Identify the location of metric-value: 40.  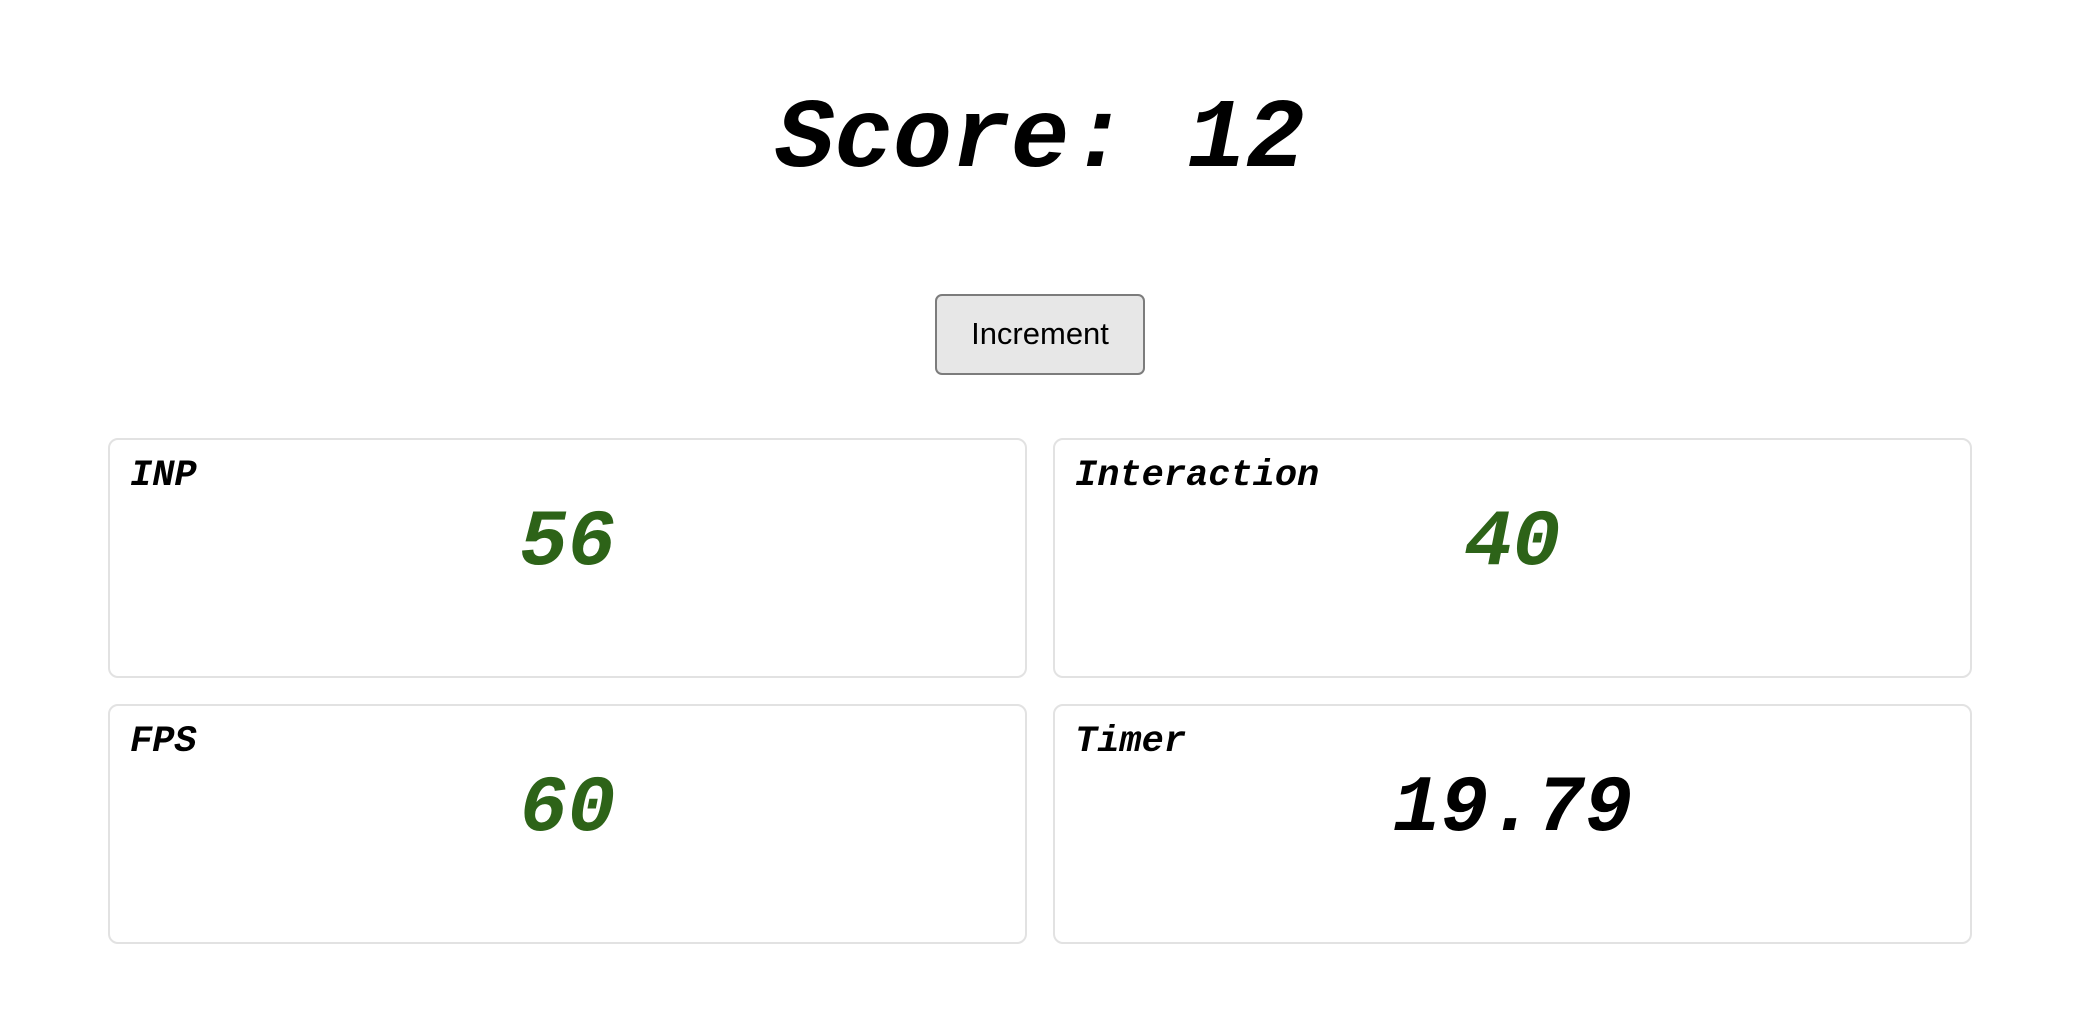
(1512, 543).